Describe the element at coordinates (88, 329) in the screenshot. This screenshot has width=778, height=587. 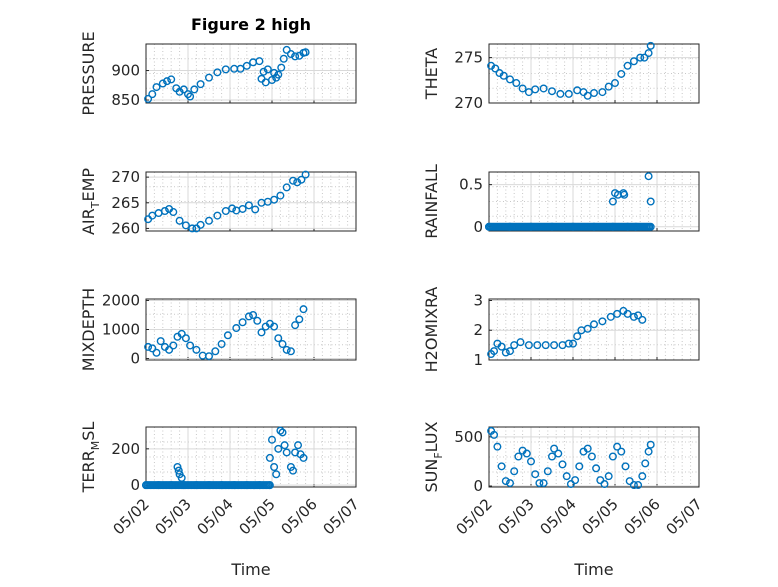
I see `y-axis-label: MIXDEPTH` at that location.